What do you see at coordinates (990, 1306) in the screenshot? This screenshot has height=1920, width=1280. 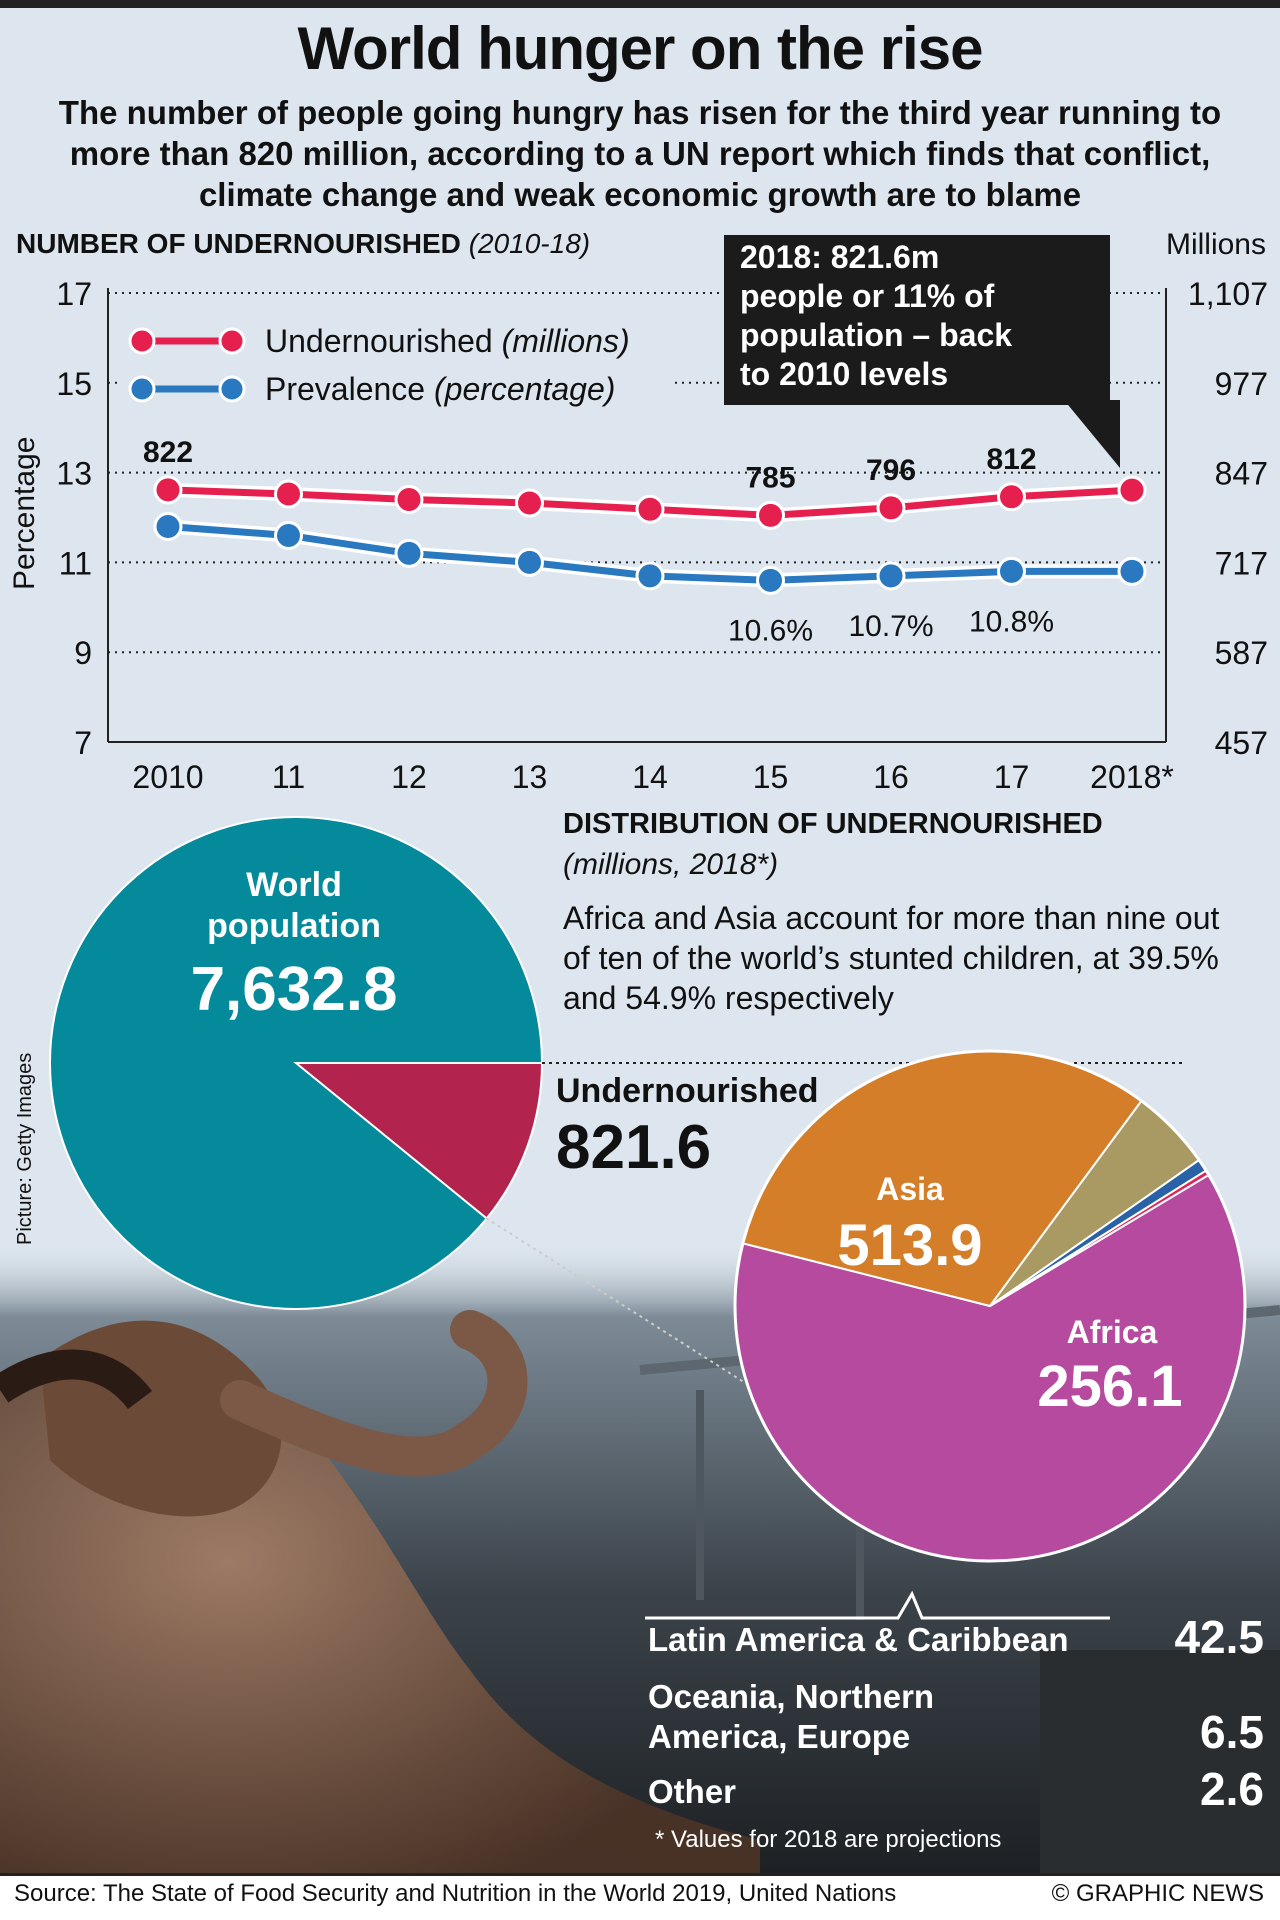 I see `region-pie-outline` at bounding box center [990, 1306].